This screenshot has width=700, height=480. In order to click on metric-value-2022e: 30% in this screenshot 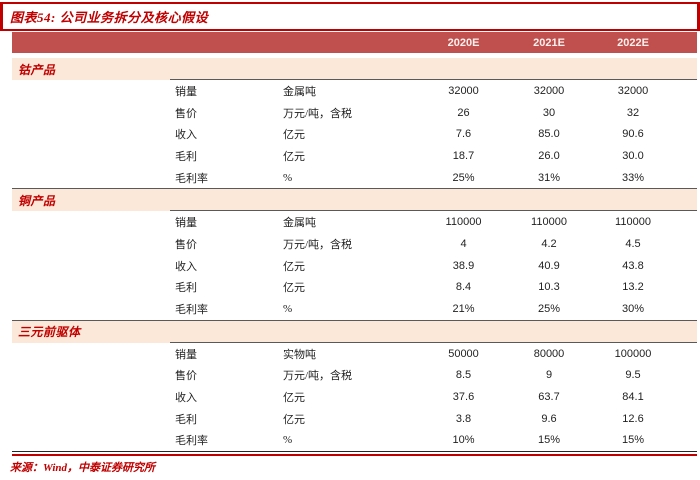, I will do `click(633, 309)`.